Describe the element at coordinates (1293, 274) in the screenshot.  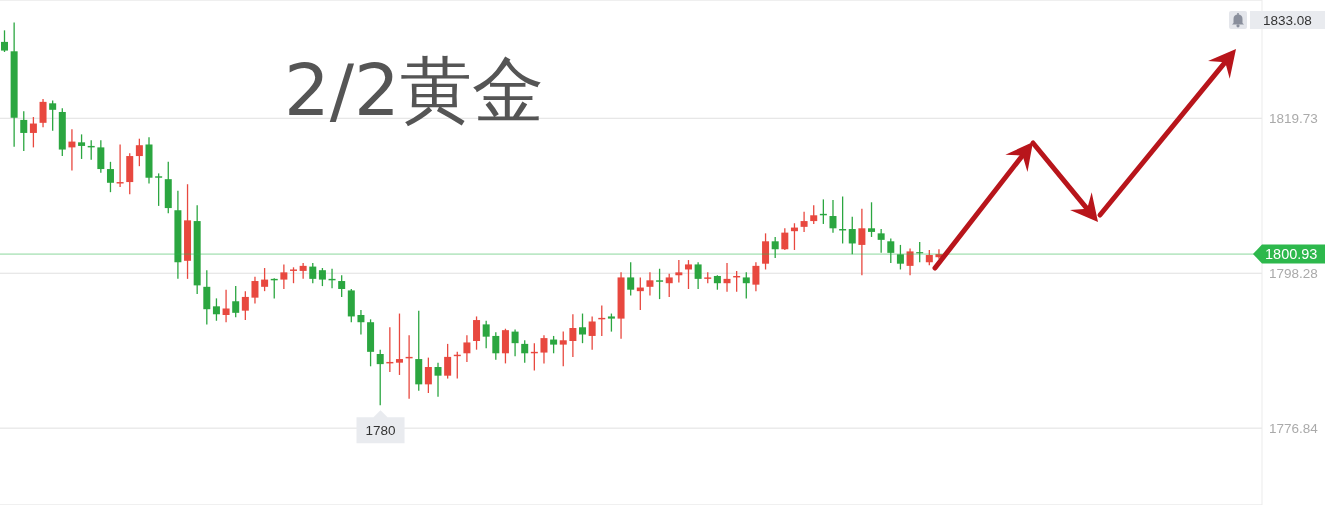
I see `y-tick-label: 1798.28` at that location.